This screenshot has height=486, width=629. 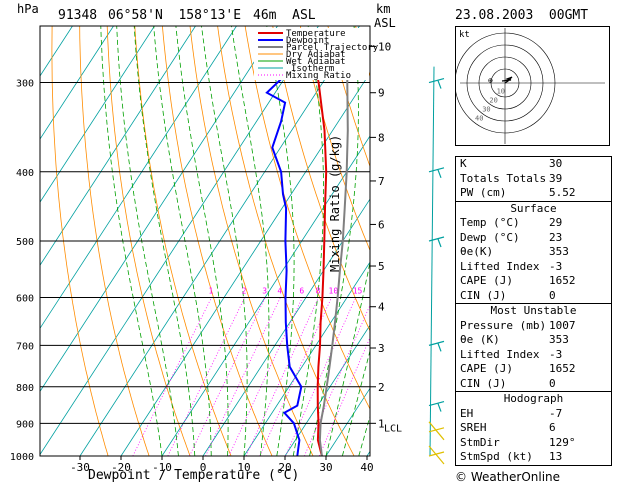 I want to click on surface-temp-value: 29, so click(x=556, y=222).